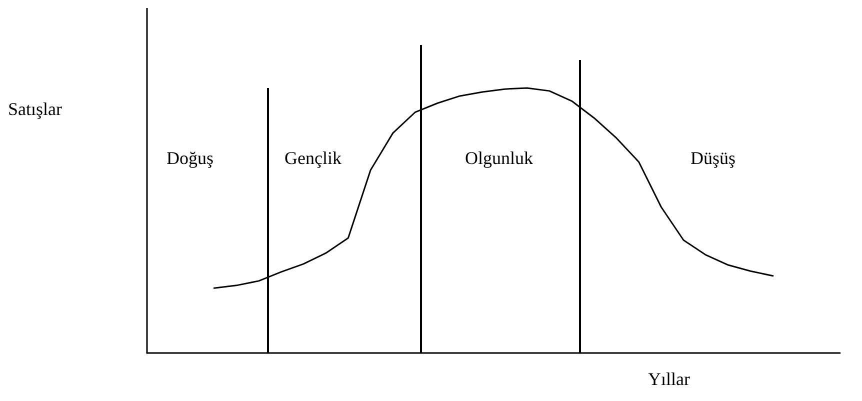  What do you see at coordinates (313, 158) in the screenshot?
I see `annotation: Gençlik` at bounding box center [313, 158].